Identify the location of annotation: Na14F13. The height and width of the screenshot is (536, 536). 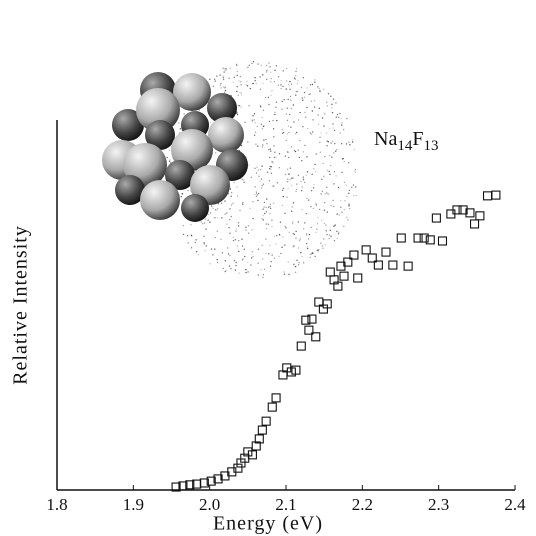
(406, 141).